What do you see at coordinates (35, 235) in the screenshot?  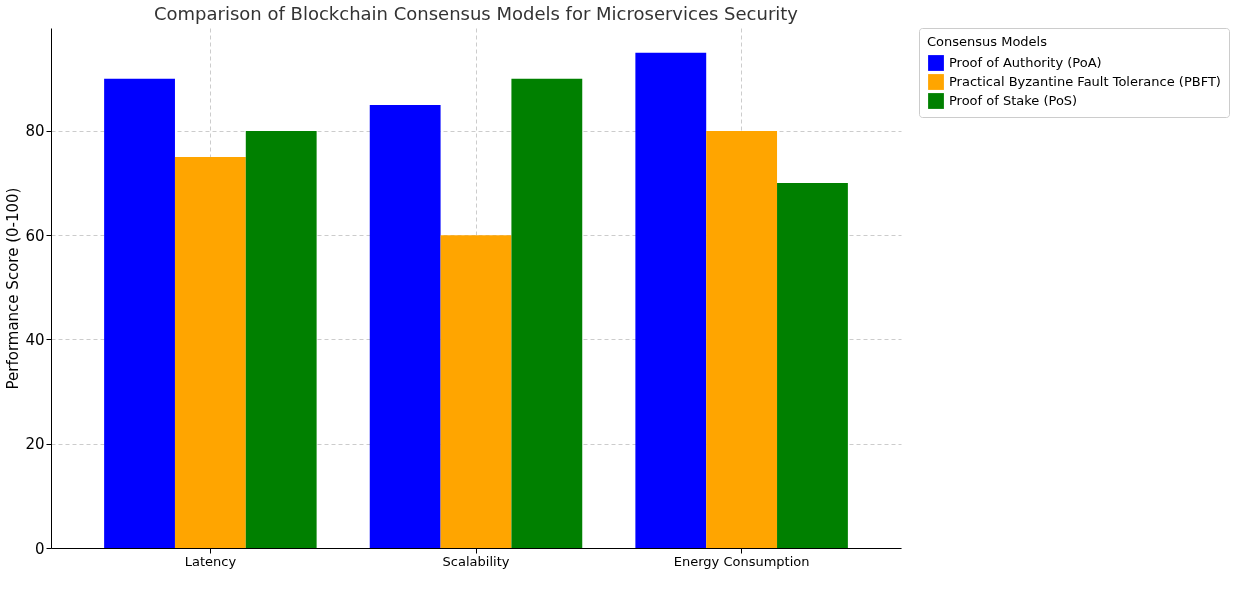 I see `y-tick-label: 60` at bounding box center [35, 235].